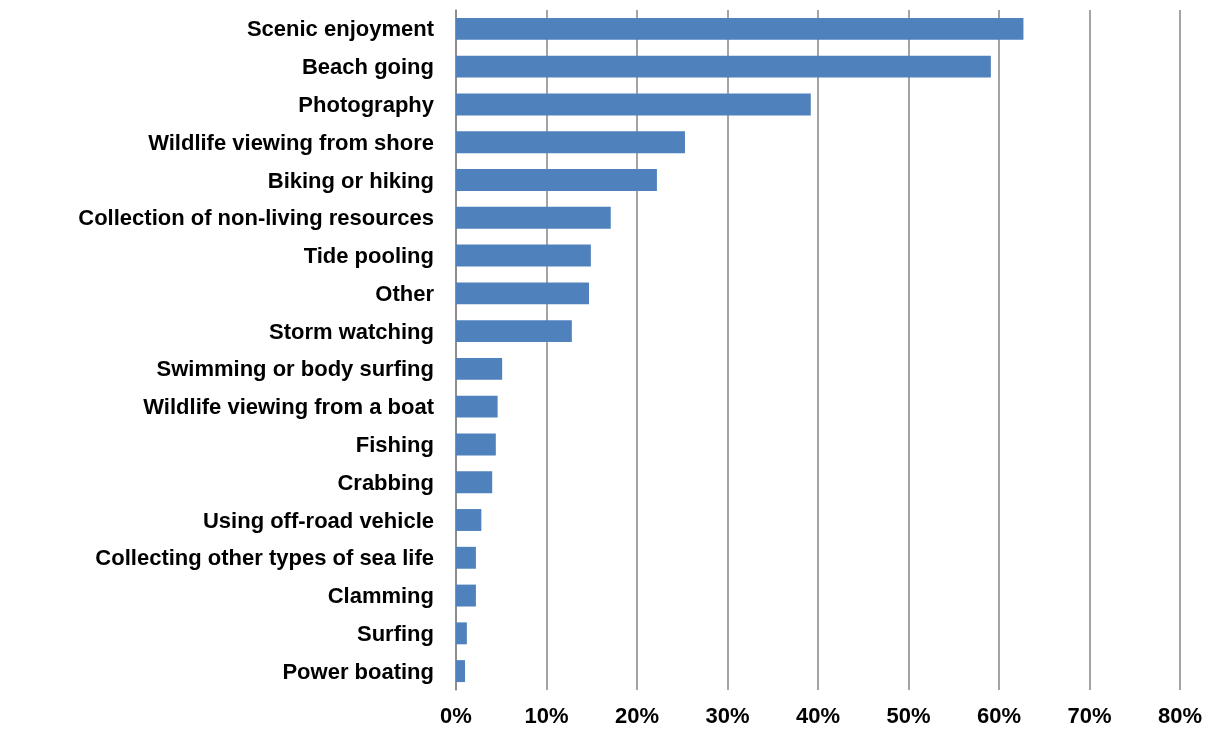 The width and height of the screenshot is (1214, 736). I want to click on y-tick-label: Beach going, so click(367, 67).